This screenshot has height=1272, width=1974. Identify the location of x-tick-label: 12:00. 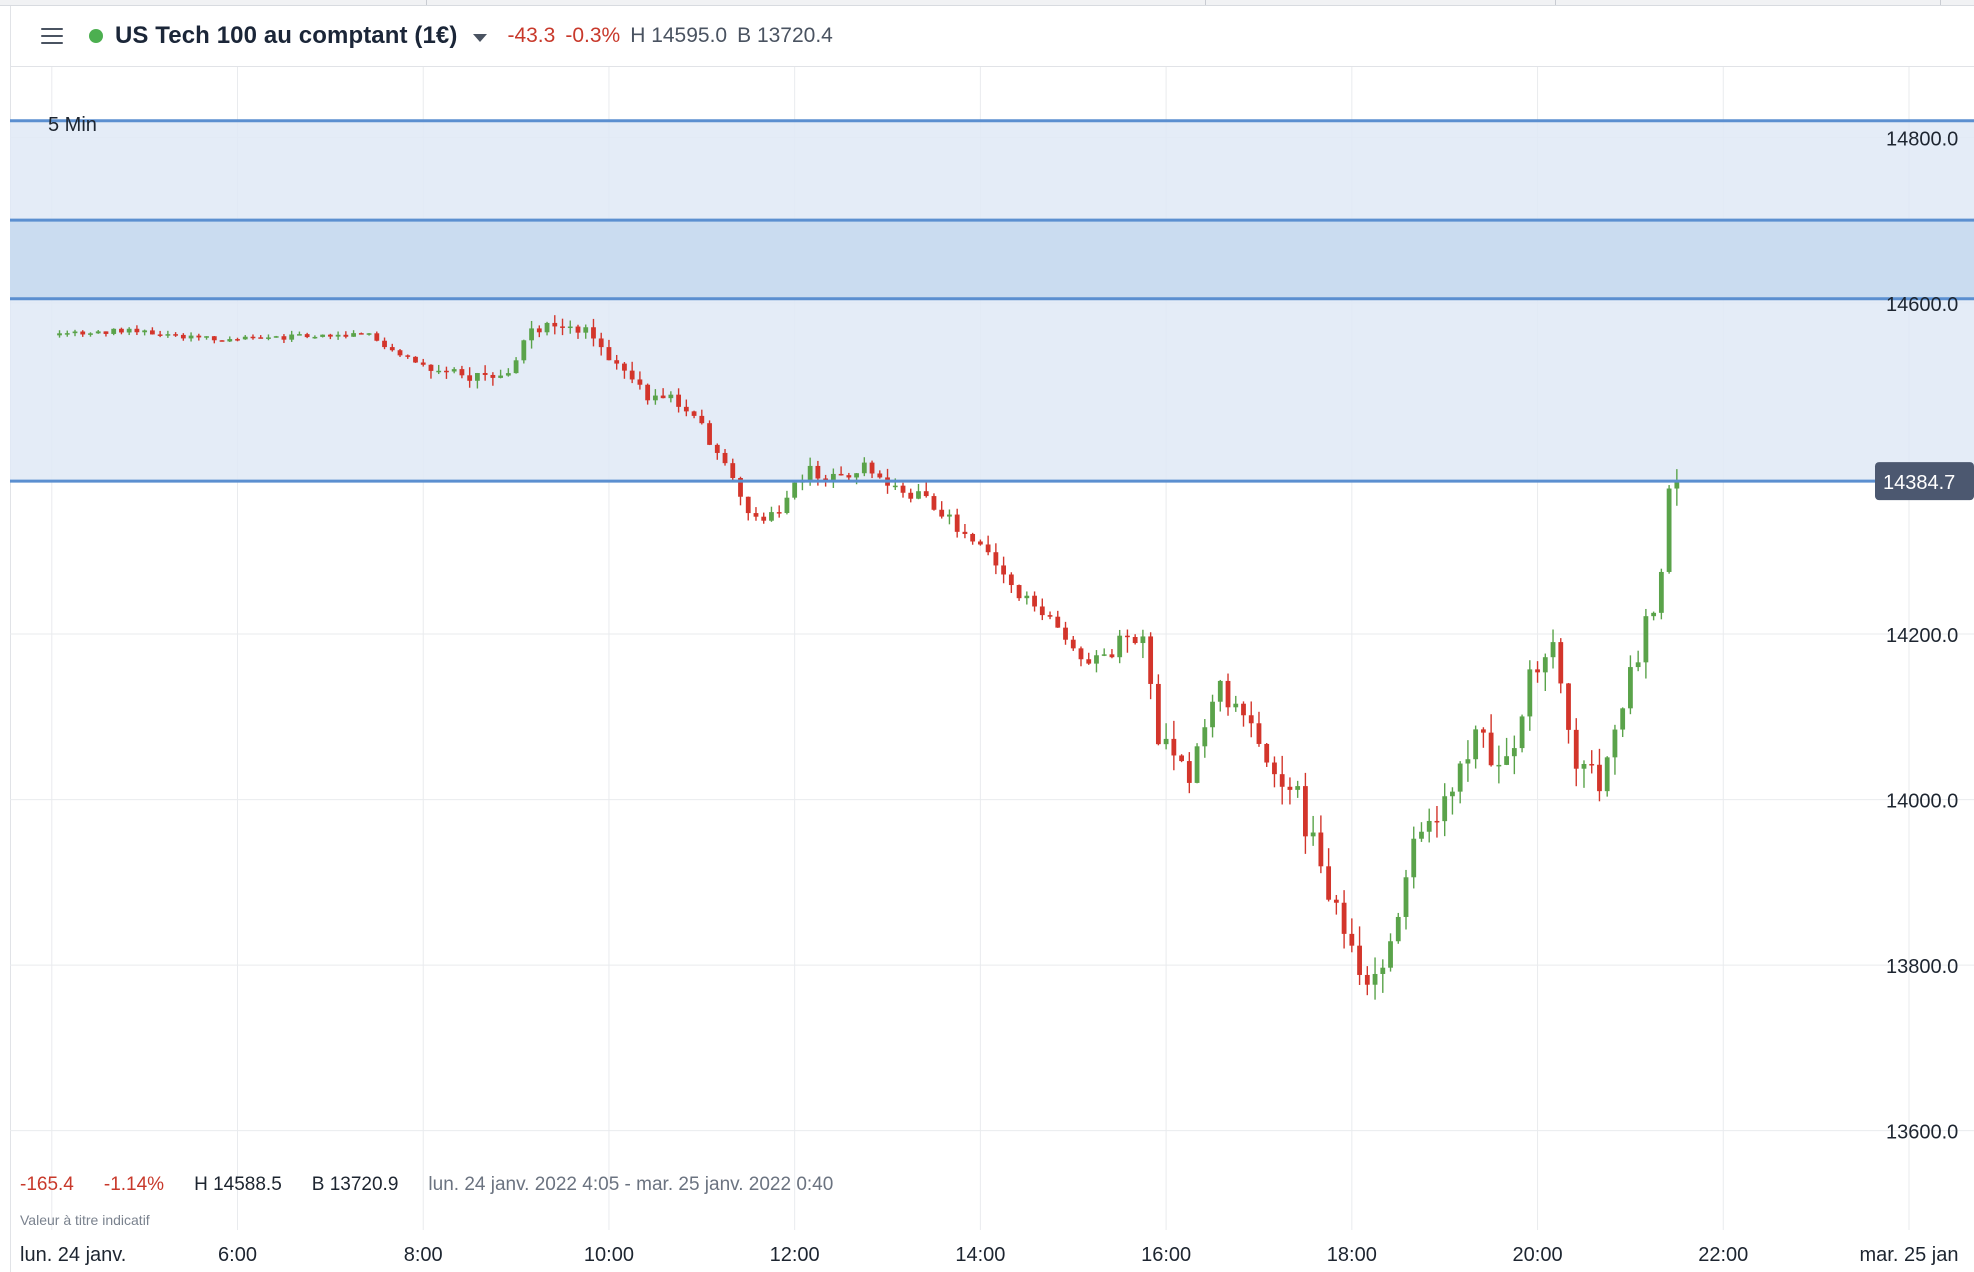
(795, 1255).